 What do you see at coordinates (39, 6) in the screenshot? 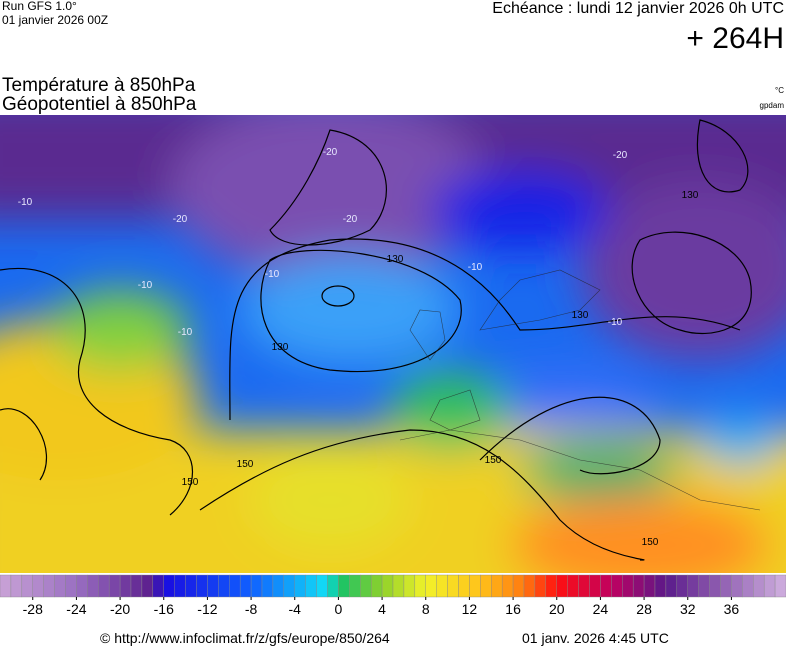
I see `run: Run GFS 1.0°` at bounding box center [39, 6].